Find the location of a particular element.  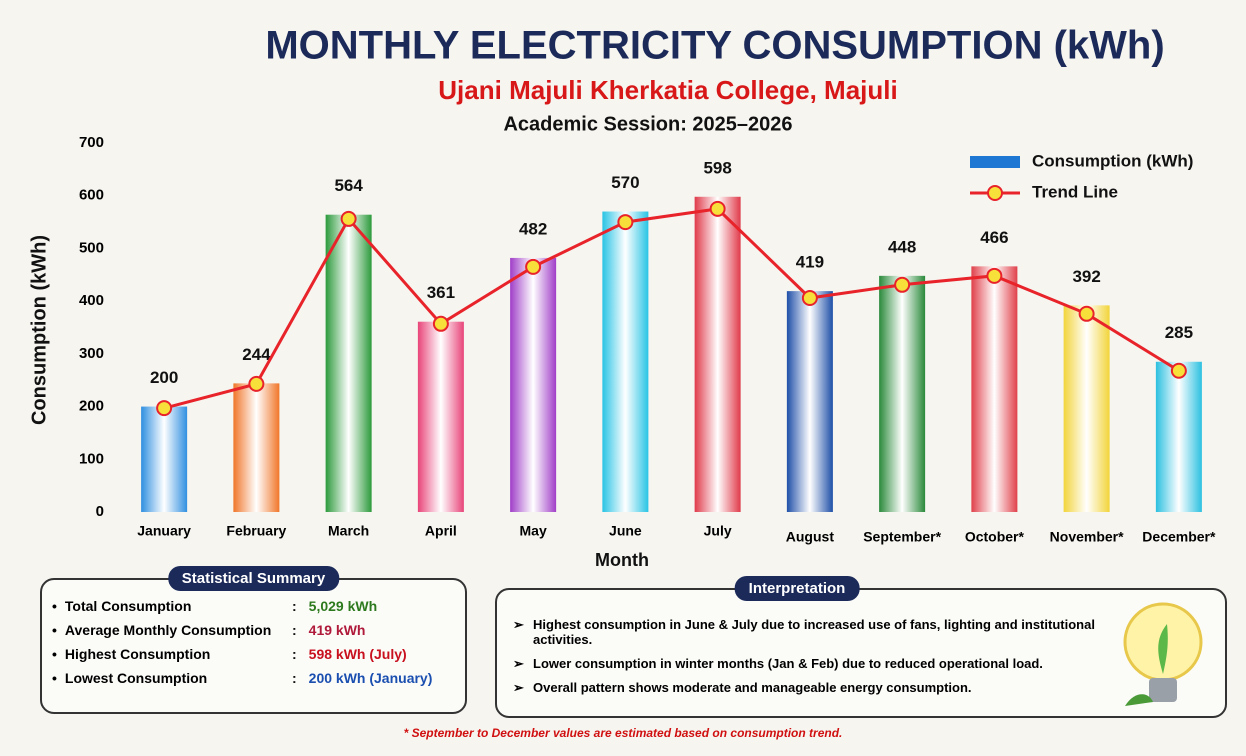

data-label: 361 is located at coordinates (441, 292).